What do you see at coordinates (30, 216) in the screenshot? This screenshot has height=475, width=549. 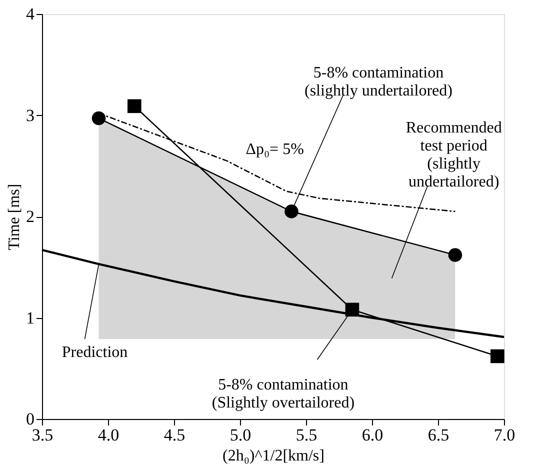 I see `y-tick-label: 2` at bounding box center [30, 216].